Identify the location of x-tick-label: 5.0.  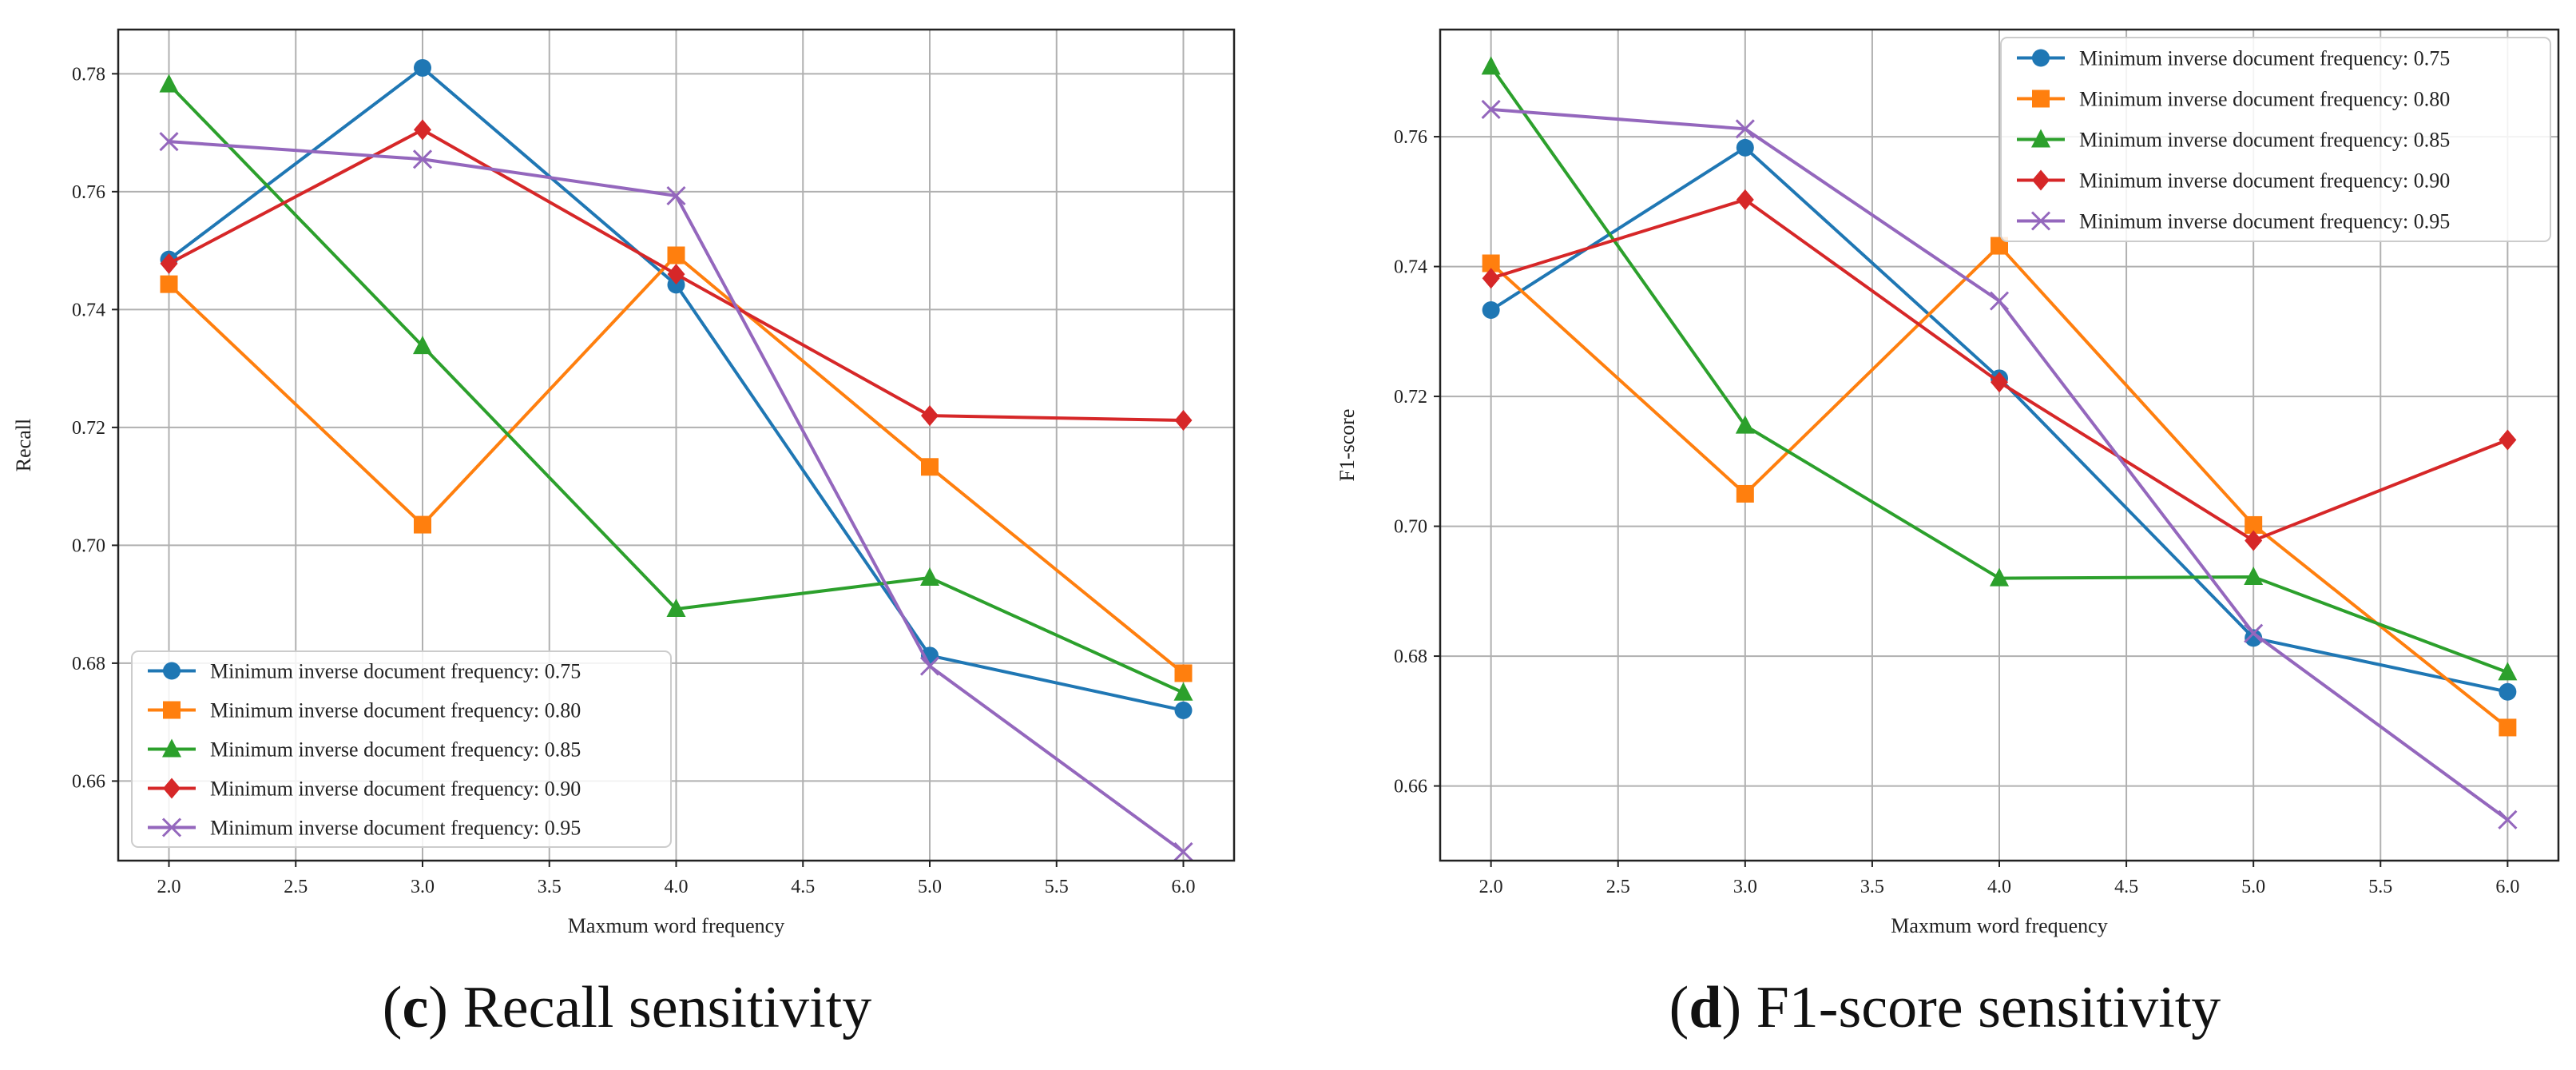
(2253, 887).